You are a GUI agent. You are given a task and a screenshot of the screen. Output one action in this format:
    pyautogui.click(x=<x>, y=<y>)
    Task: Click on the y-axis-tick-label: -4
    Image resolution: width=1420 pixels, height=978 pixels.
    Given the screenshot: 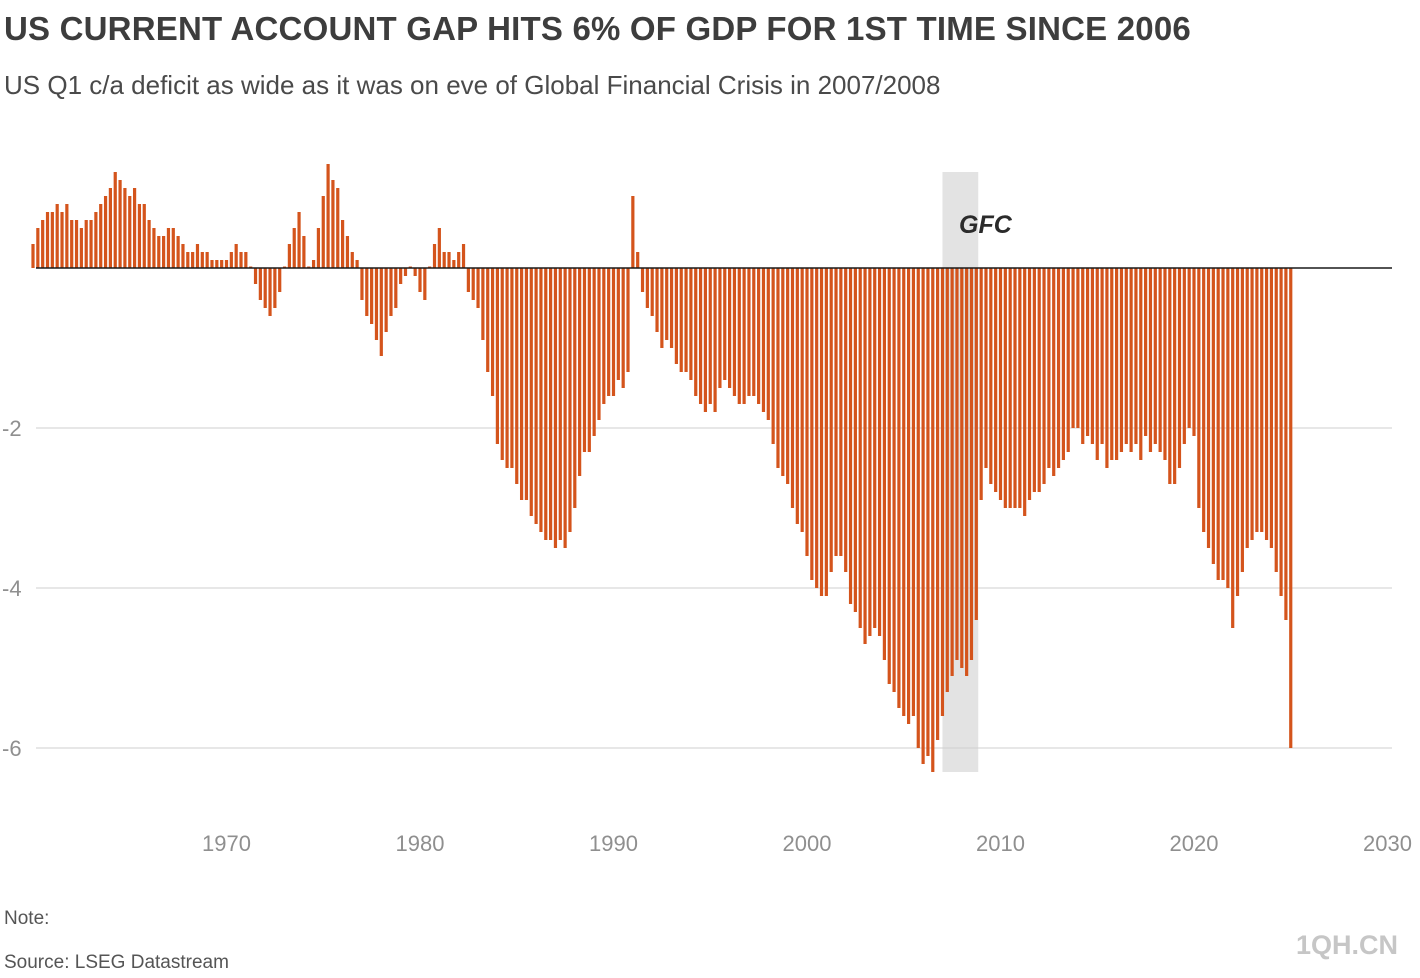 What is the action you would take?
    pyautogui.click(x=12, y=588)
    